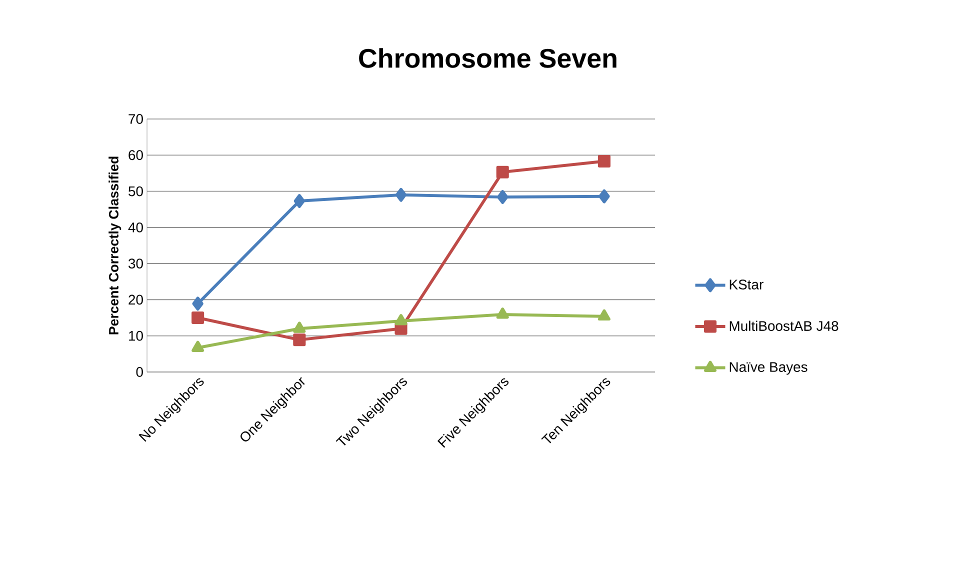 The width and height of the screenshot is (956, 562). I want to click on y-tick-label: 10, so click(136, 335).